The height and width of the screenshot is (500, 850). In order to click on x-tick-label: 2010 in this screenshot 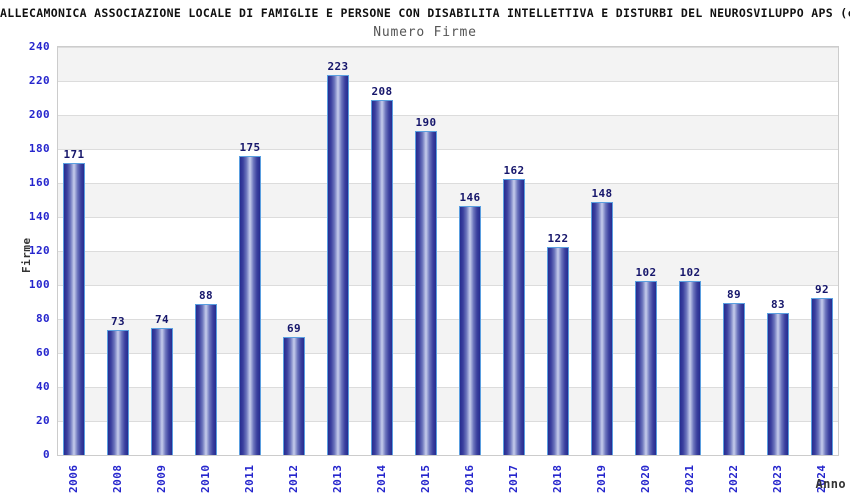, I will do `click(205, 479)`.